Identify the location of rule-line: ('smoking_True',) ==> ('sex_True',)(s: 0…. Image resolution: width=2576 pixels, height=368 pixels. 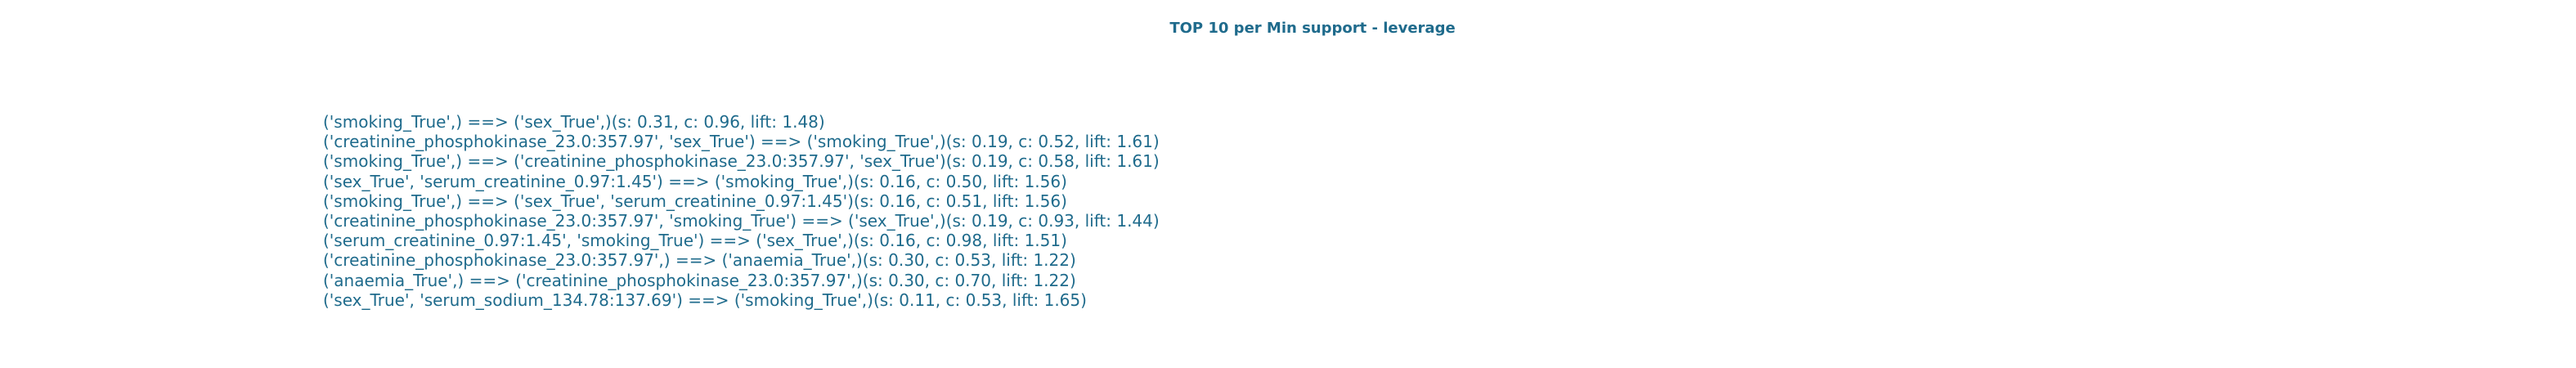
(574, 122).